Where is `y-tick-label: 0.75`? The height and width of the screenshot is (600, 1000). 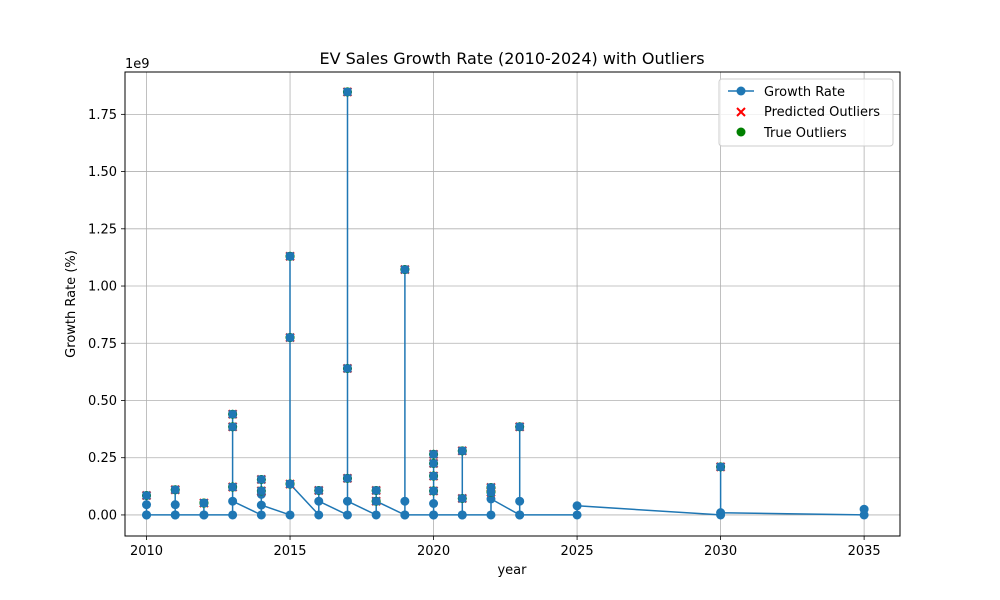
y-tick-label: 0.75 is located at coordinates (102, 344).